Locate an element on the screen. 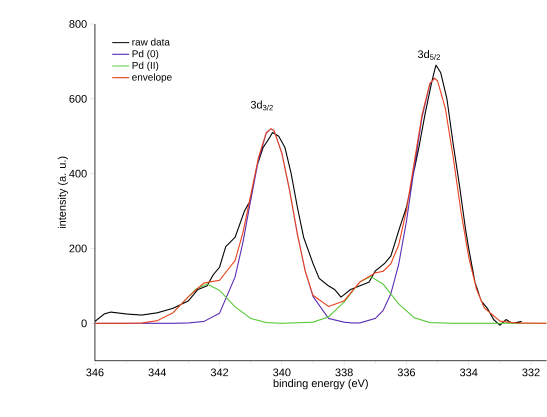  y-tick-label: 600 is located at coordinates (78, 99).